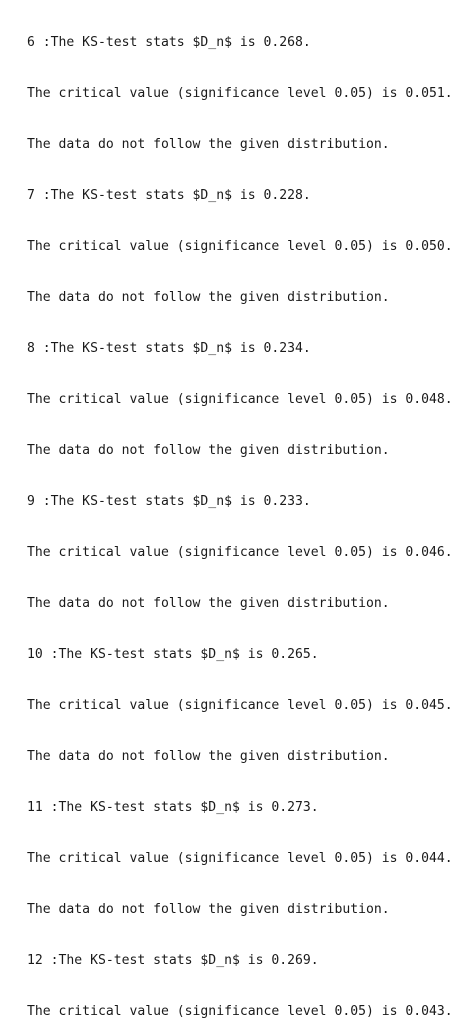  What do you see at coordinates (173, 960) in the screenshot?
I see `output-line: 12 :The KS-test stats $D_n$ is 0.269.` at bounding box center [173, 960].